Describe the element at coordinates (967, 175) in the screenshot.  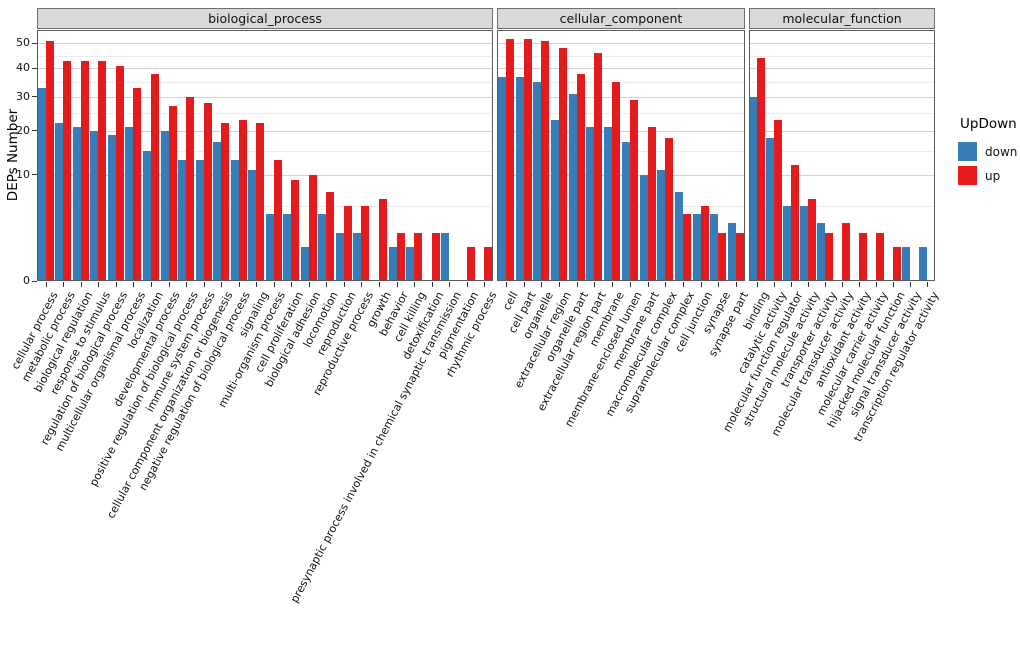
I see `legend-swatch-up` at that location.